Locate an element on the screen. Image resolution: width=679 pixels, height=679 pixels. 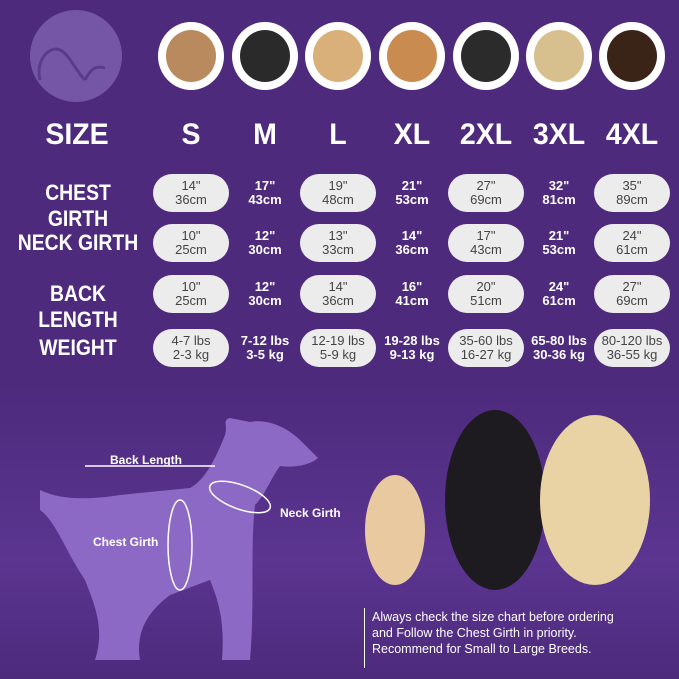
table-cell: 10" 25cm is located at coordinates (191, 243).